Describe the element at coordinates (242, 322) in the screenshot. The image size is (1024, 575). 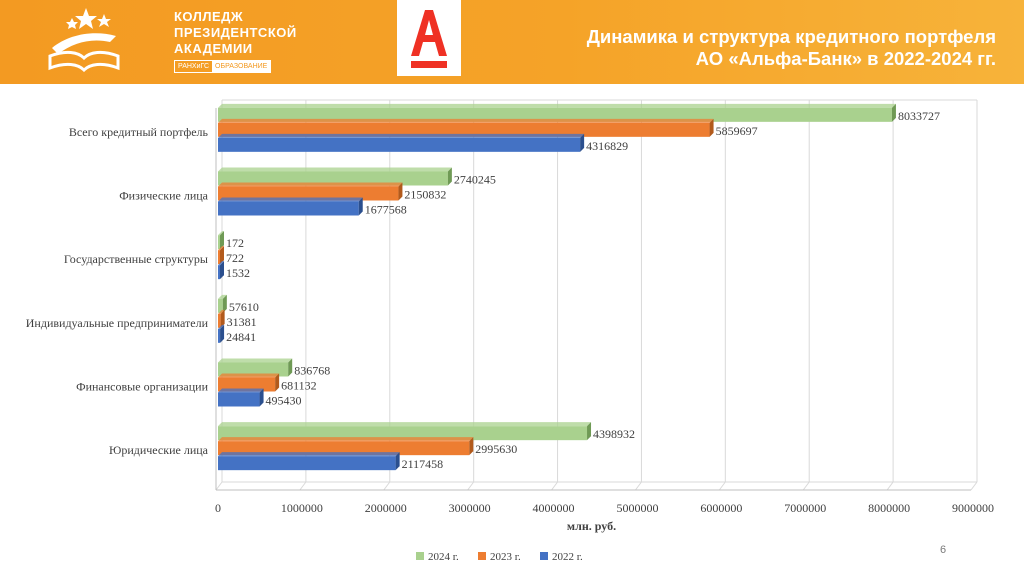
I see `data-label: 31381` at that location.